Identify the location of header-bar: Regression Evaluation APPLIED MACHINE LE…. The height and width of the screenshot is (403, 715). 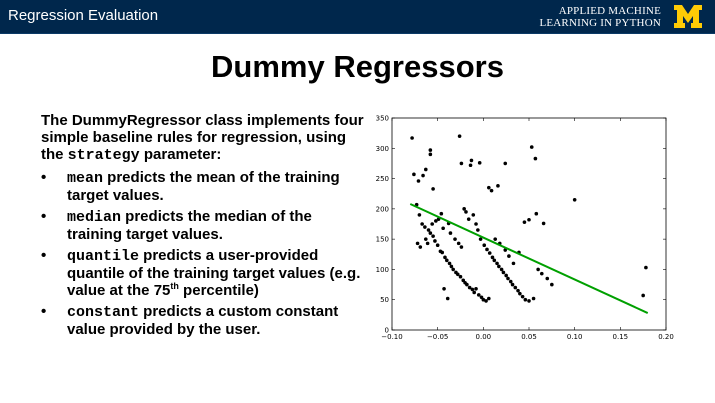
(357, 17).